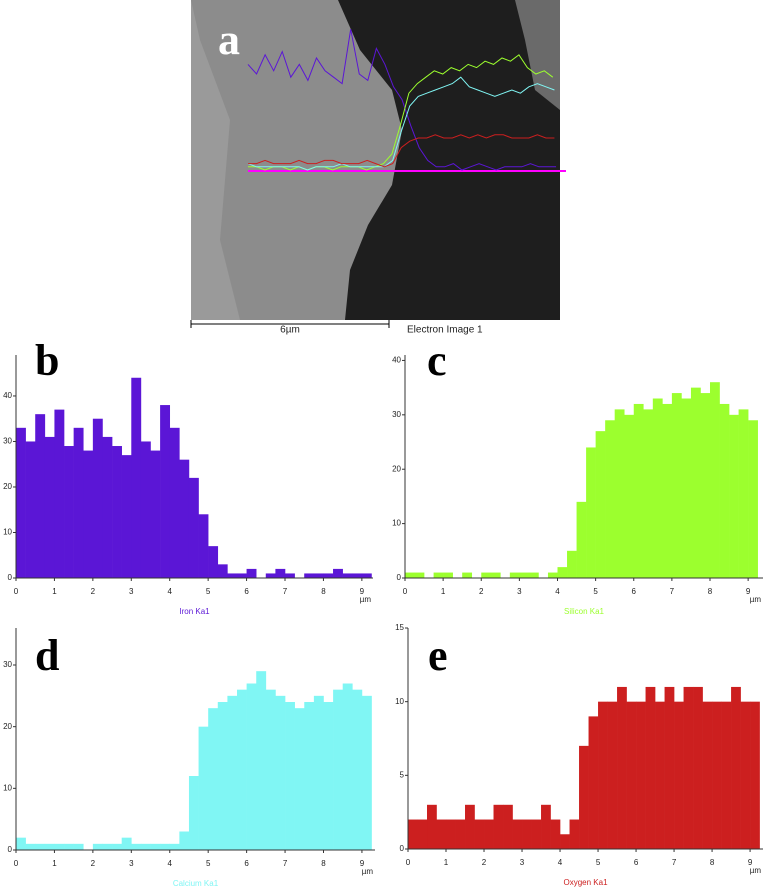  What do you see at coordinates (519, 591) in the screenshot?
I see `x-tick-label: 3` at bounding box center [519, 591].